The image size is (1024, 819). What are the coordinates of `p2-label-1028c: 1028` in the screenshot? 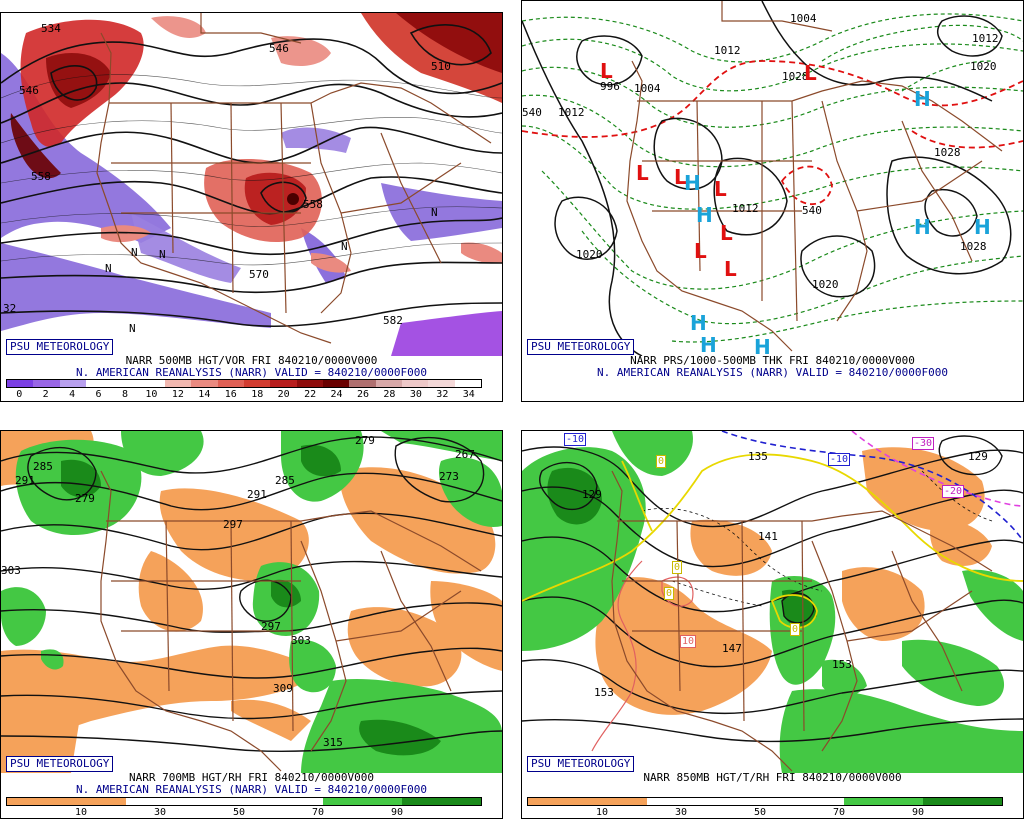 It's located at (795, 76).